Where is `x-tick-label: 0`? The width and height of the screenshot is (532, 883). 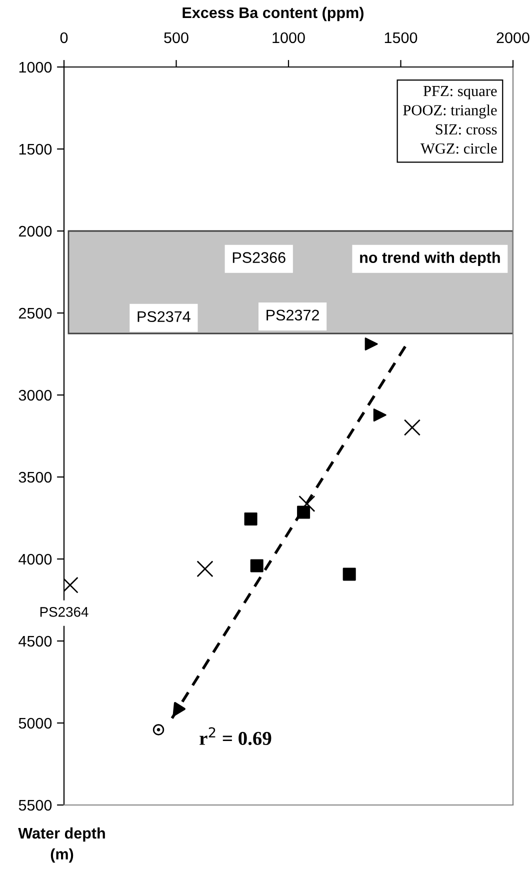
x-tick-label: 0 is located at coordinates (64, 38).